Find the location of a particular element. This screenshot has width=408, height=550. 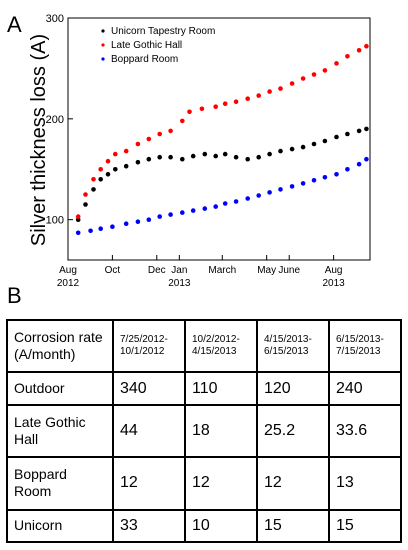

legend-marker is located at coordinates (103, 59).